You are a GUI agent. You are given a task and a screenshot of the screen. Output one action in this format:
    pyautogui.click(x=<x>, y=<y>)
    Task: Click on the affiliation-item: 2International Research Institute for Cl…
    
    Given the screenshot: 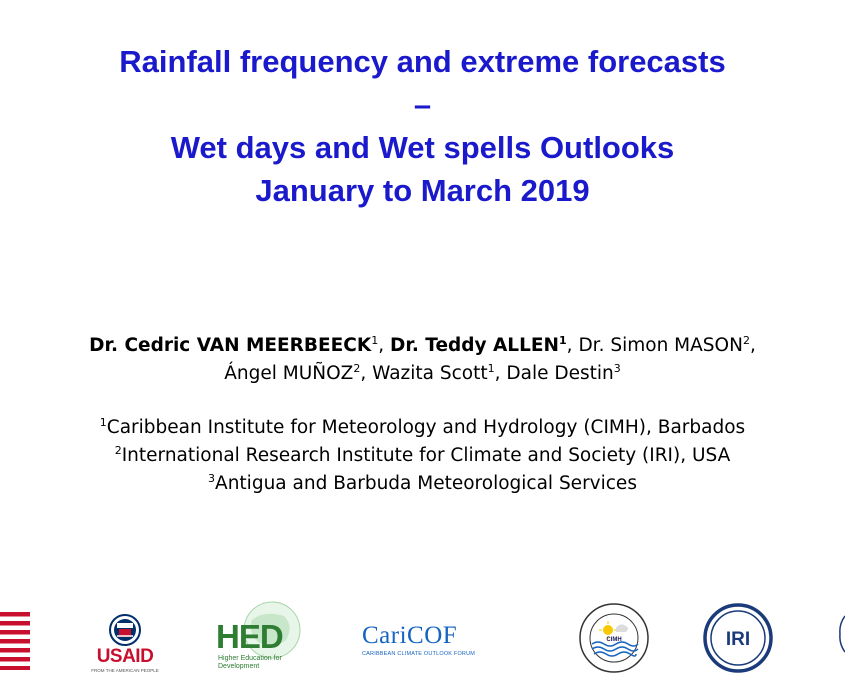 What is the action you would take?
    pyautogui.click(x=422, y=456)
    